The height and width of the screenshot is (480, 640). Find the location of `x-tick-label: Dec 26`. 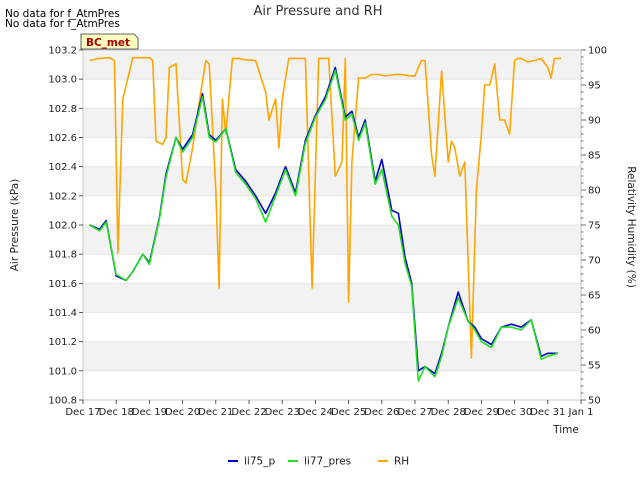

x-tick-label: Dec 26 is located at coordinates (381, 412).